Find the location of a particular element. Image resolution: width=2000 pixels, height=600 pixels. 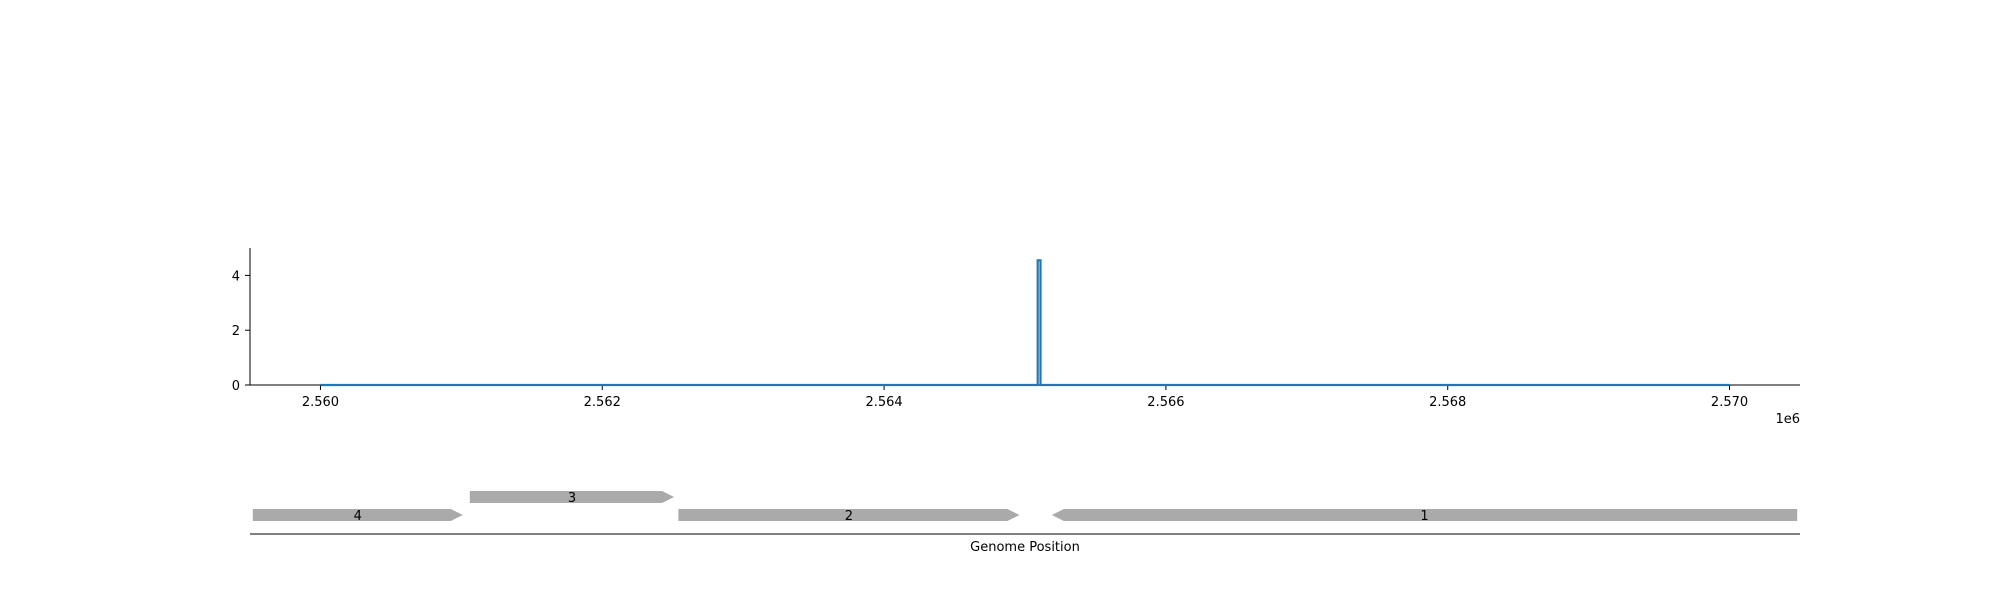

x-tick-label: 2.568 is located at coordinates (1447, 402).